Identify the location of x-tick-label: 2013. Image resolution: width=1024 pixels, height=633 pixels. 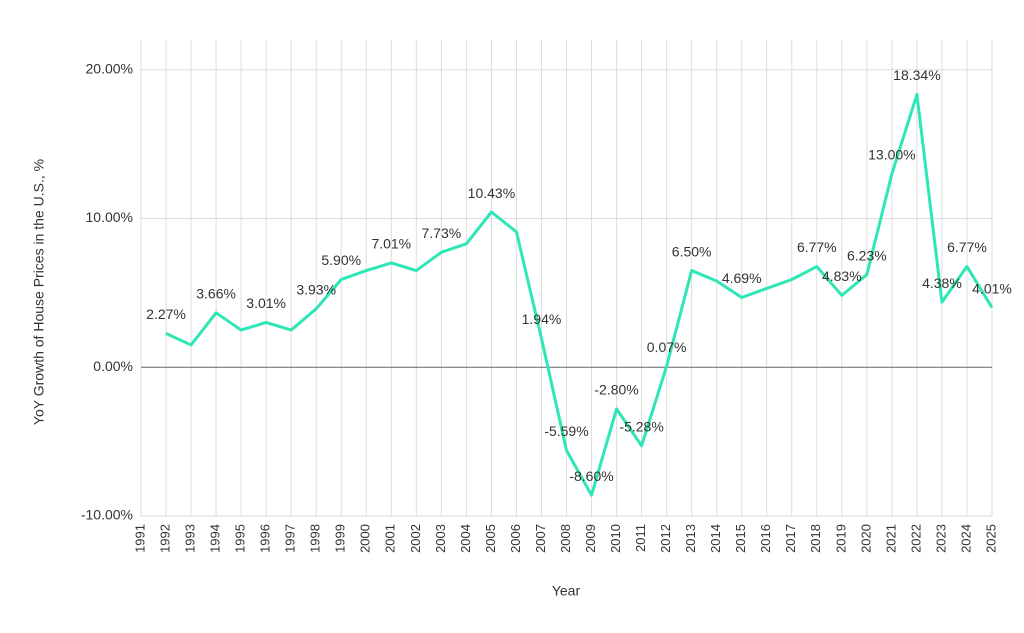
(690, 538).